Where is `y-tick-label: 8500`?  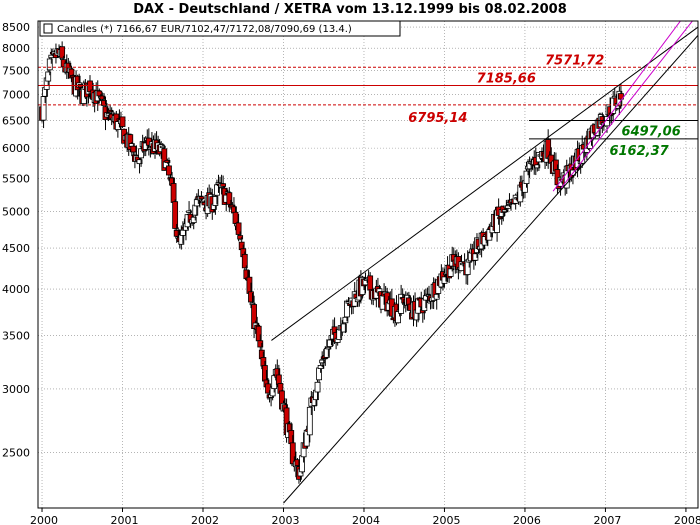
y-tick-label: 8500 is located at coordinates (16, 27).